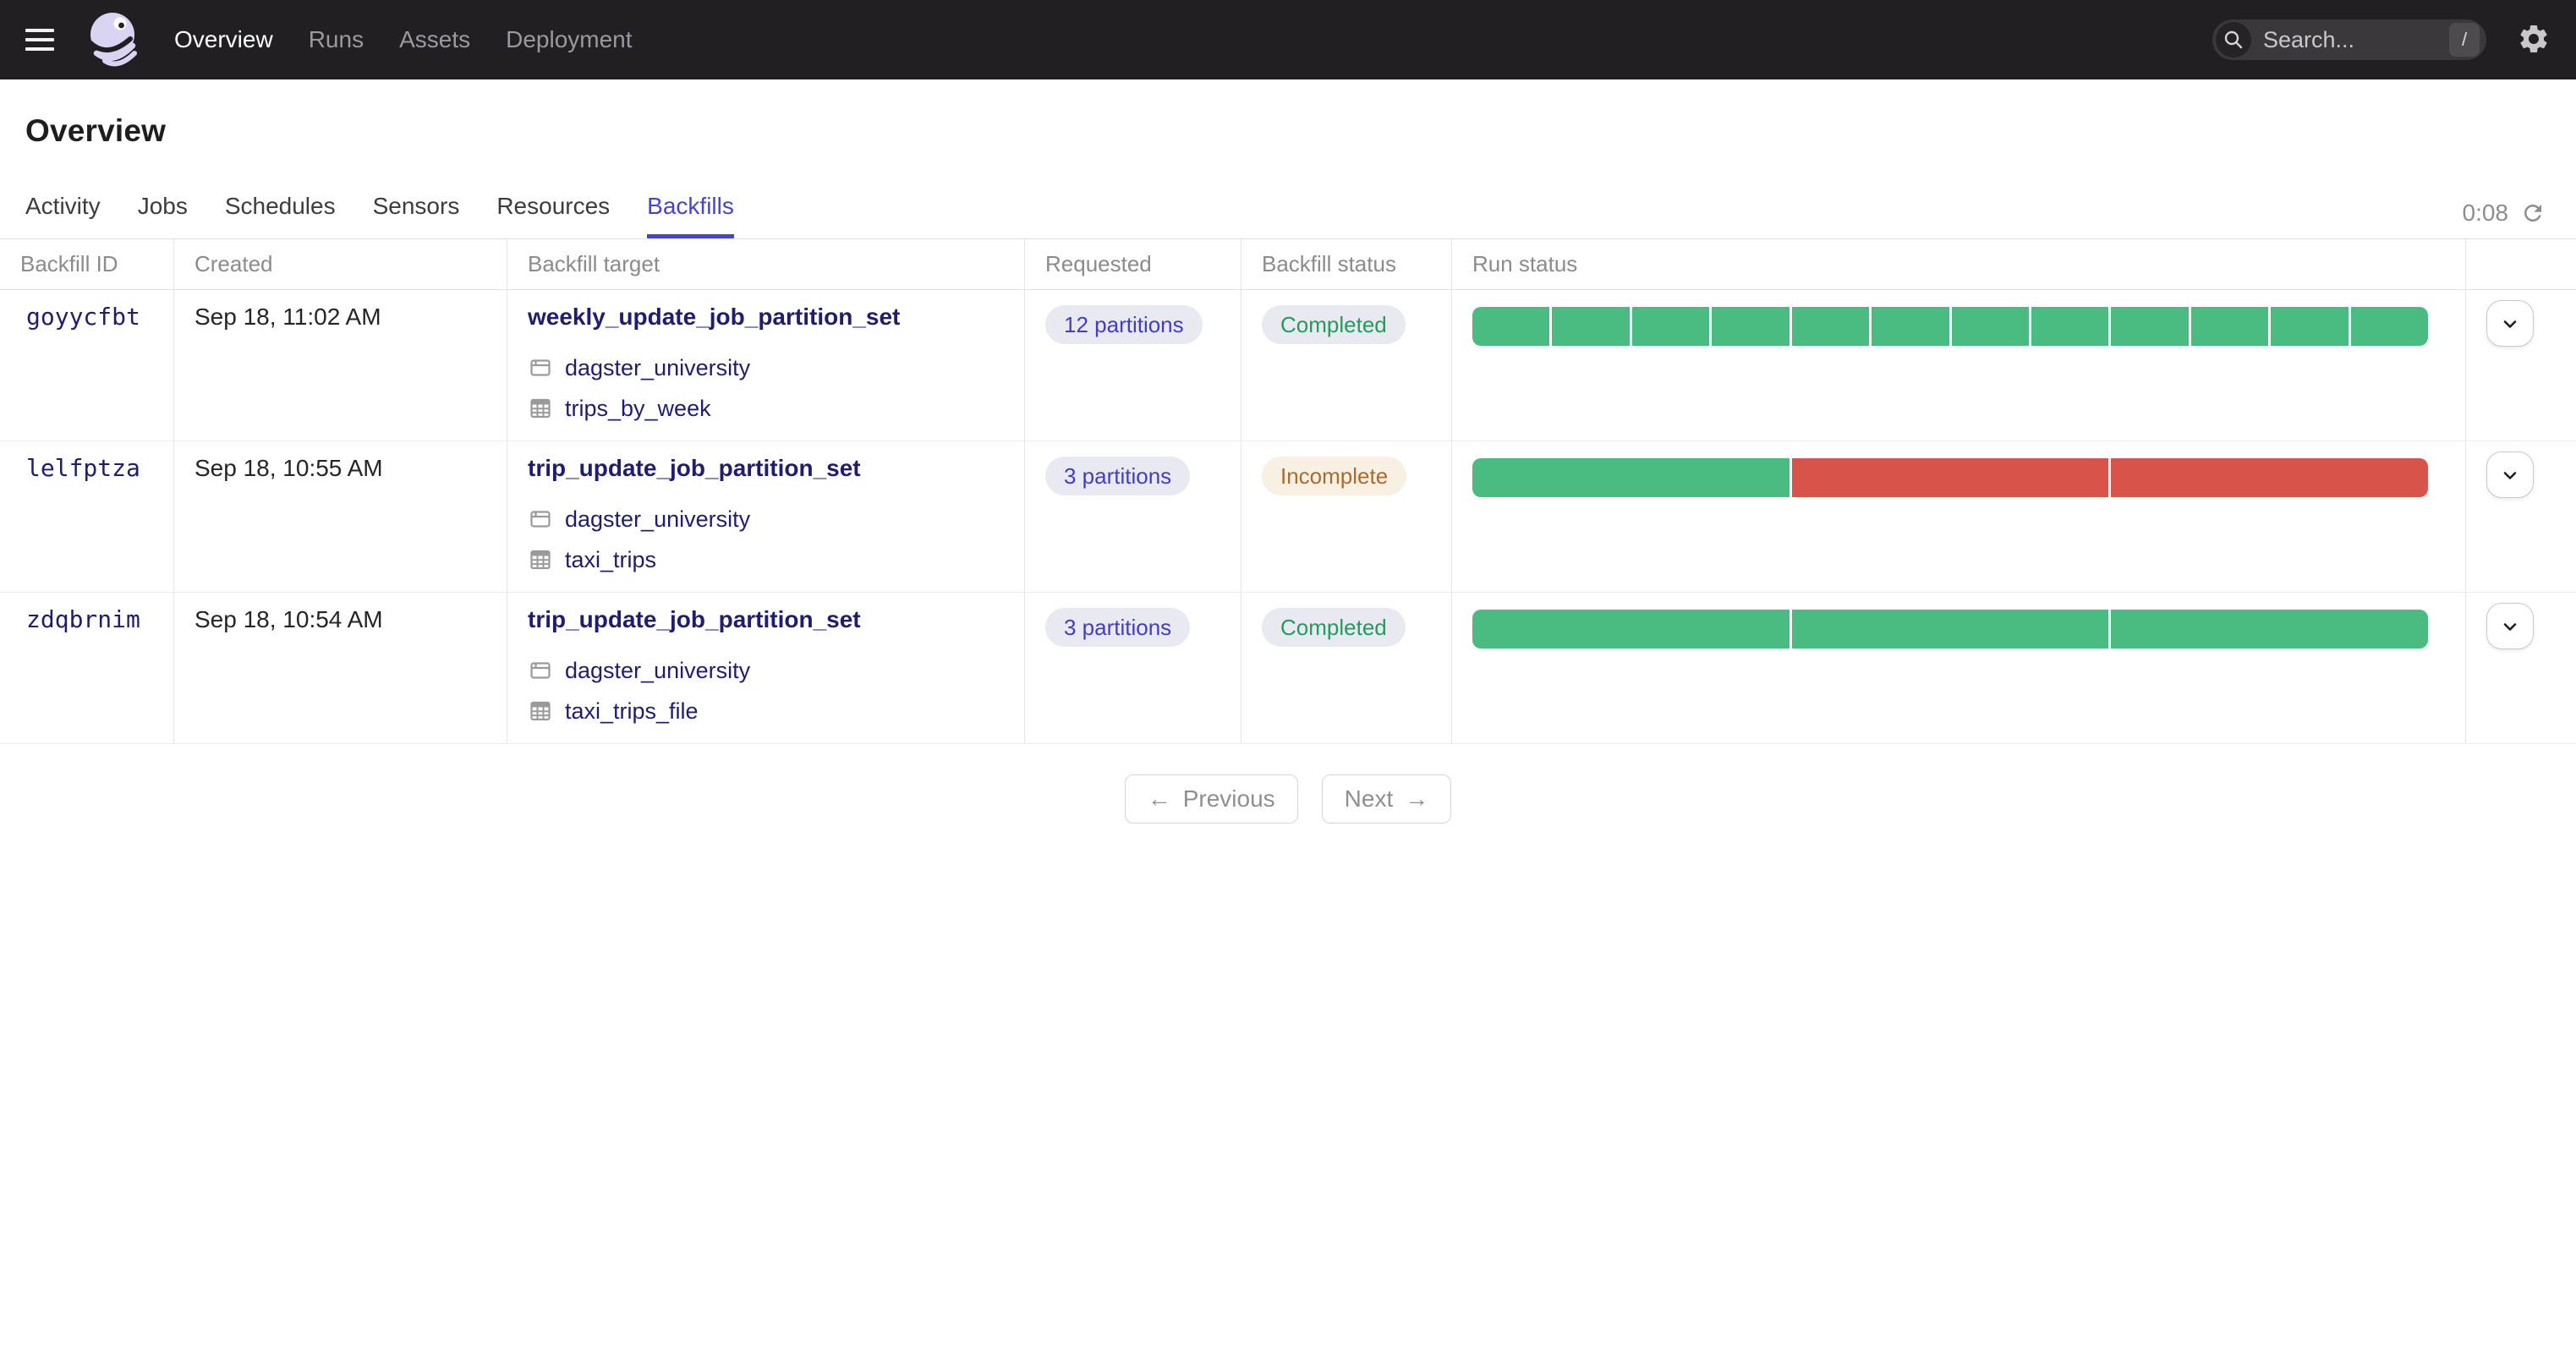 The width and height of the screenshot is (2576, 1368). Describe the element at coordinates (2533, 213) in the screenshot. I see `refresh-icon` at that location.